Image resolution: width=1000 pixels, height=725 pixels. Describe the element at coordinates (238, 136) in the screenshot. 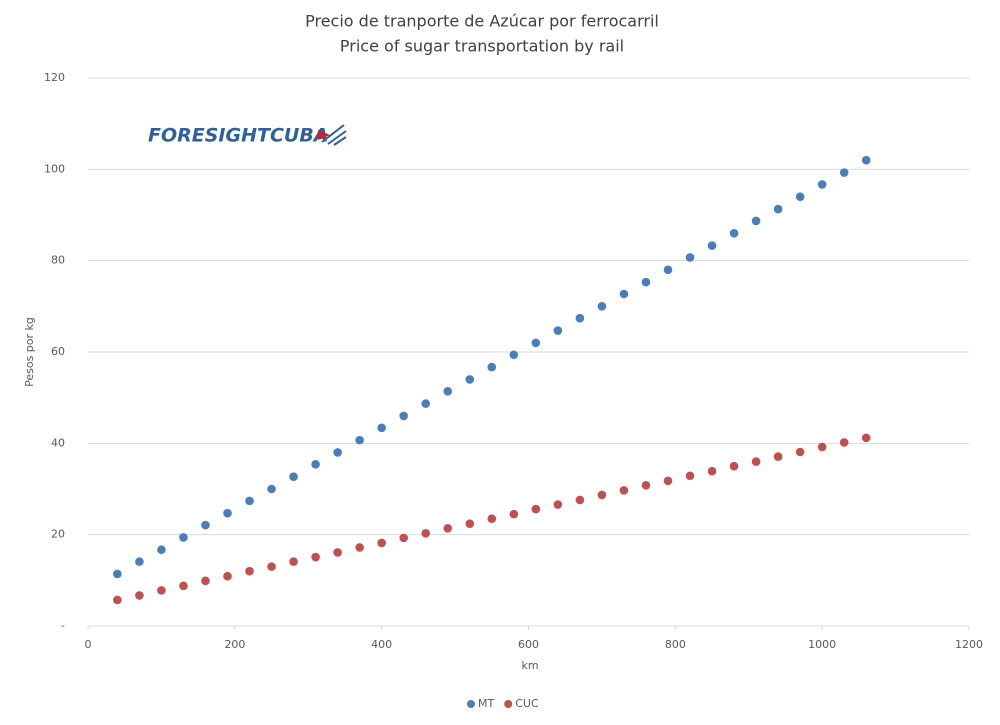

I see `logo: FORESIGHTCUBA` at that location.